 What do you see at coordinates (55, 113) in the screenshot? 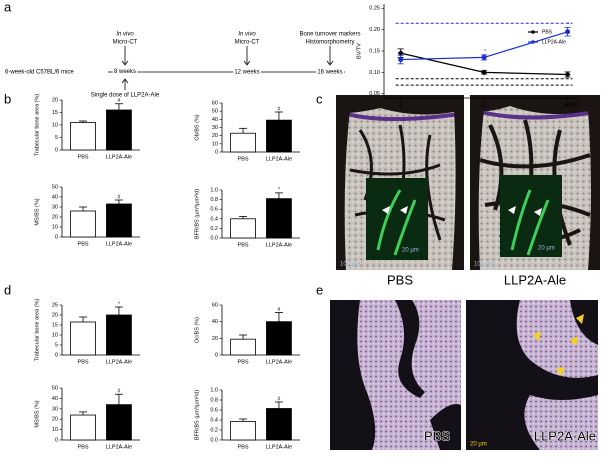
I see `y-tick-label: 15` at bounding box center [55, 113].